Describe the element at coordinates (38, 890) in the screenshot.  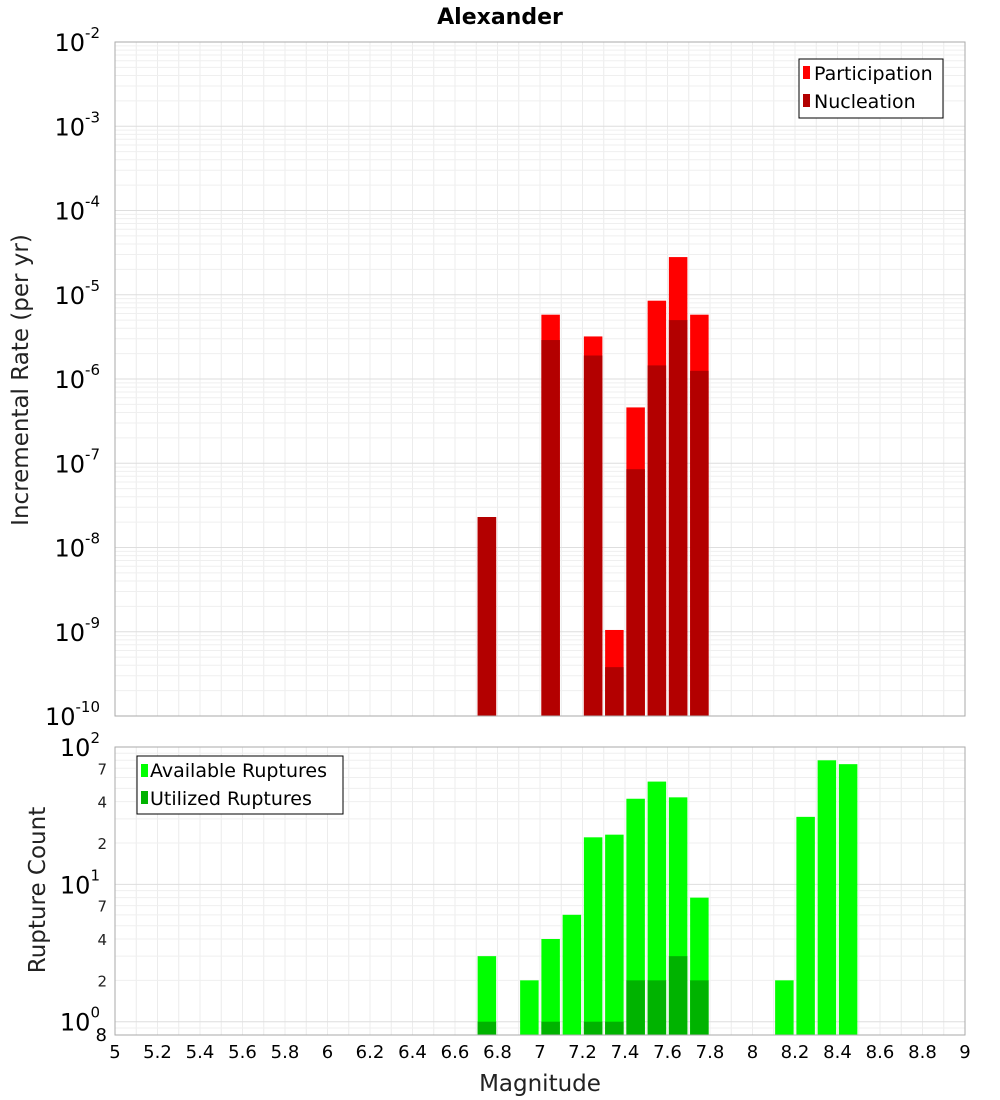
I see `bottom-y-axis-label: Rupture Count` at that location.